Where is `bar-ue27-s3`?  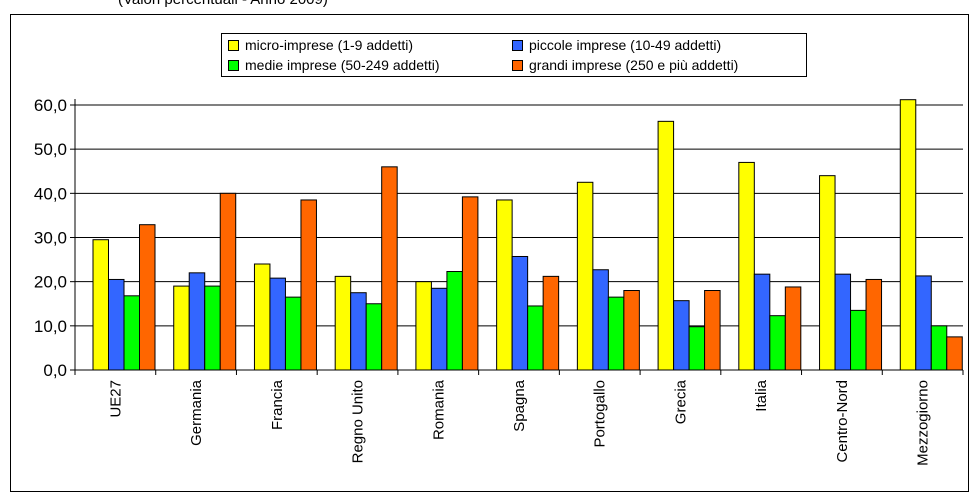 bar-ue27-s3 is located at coordinates (147, 297).